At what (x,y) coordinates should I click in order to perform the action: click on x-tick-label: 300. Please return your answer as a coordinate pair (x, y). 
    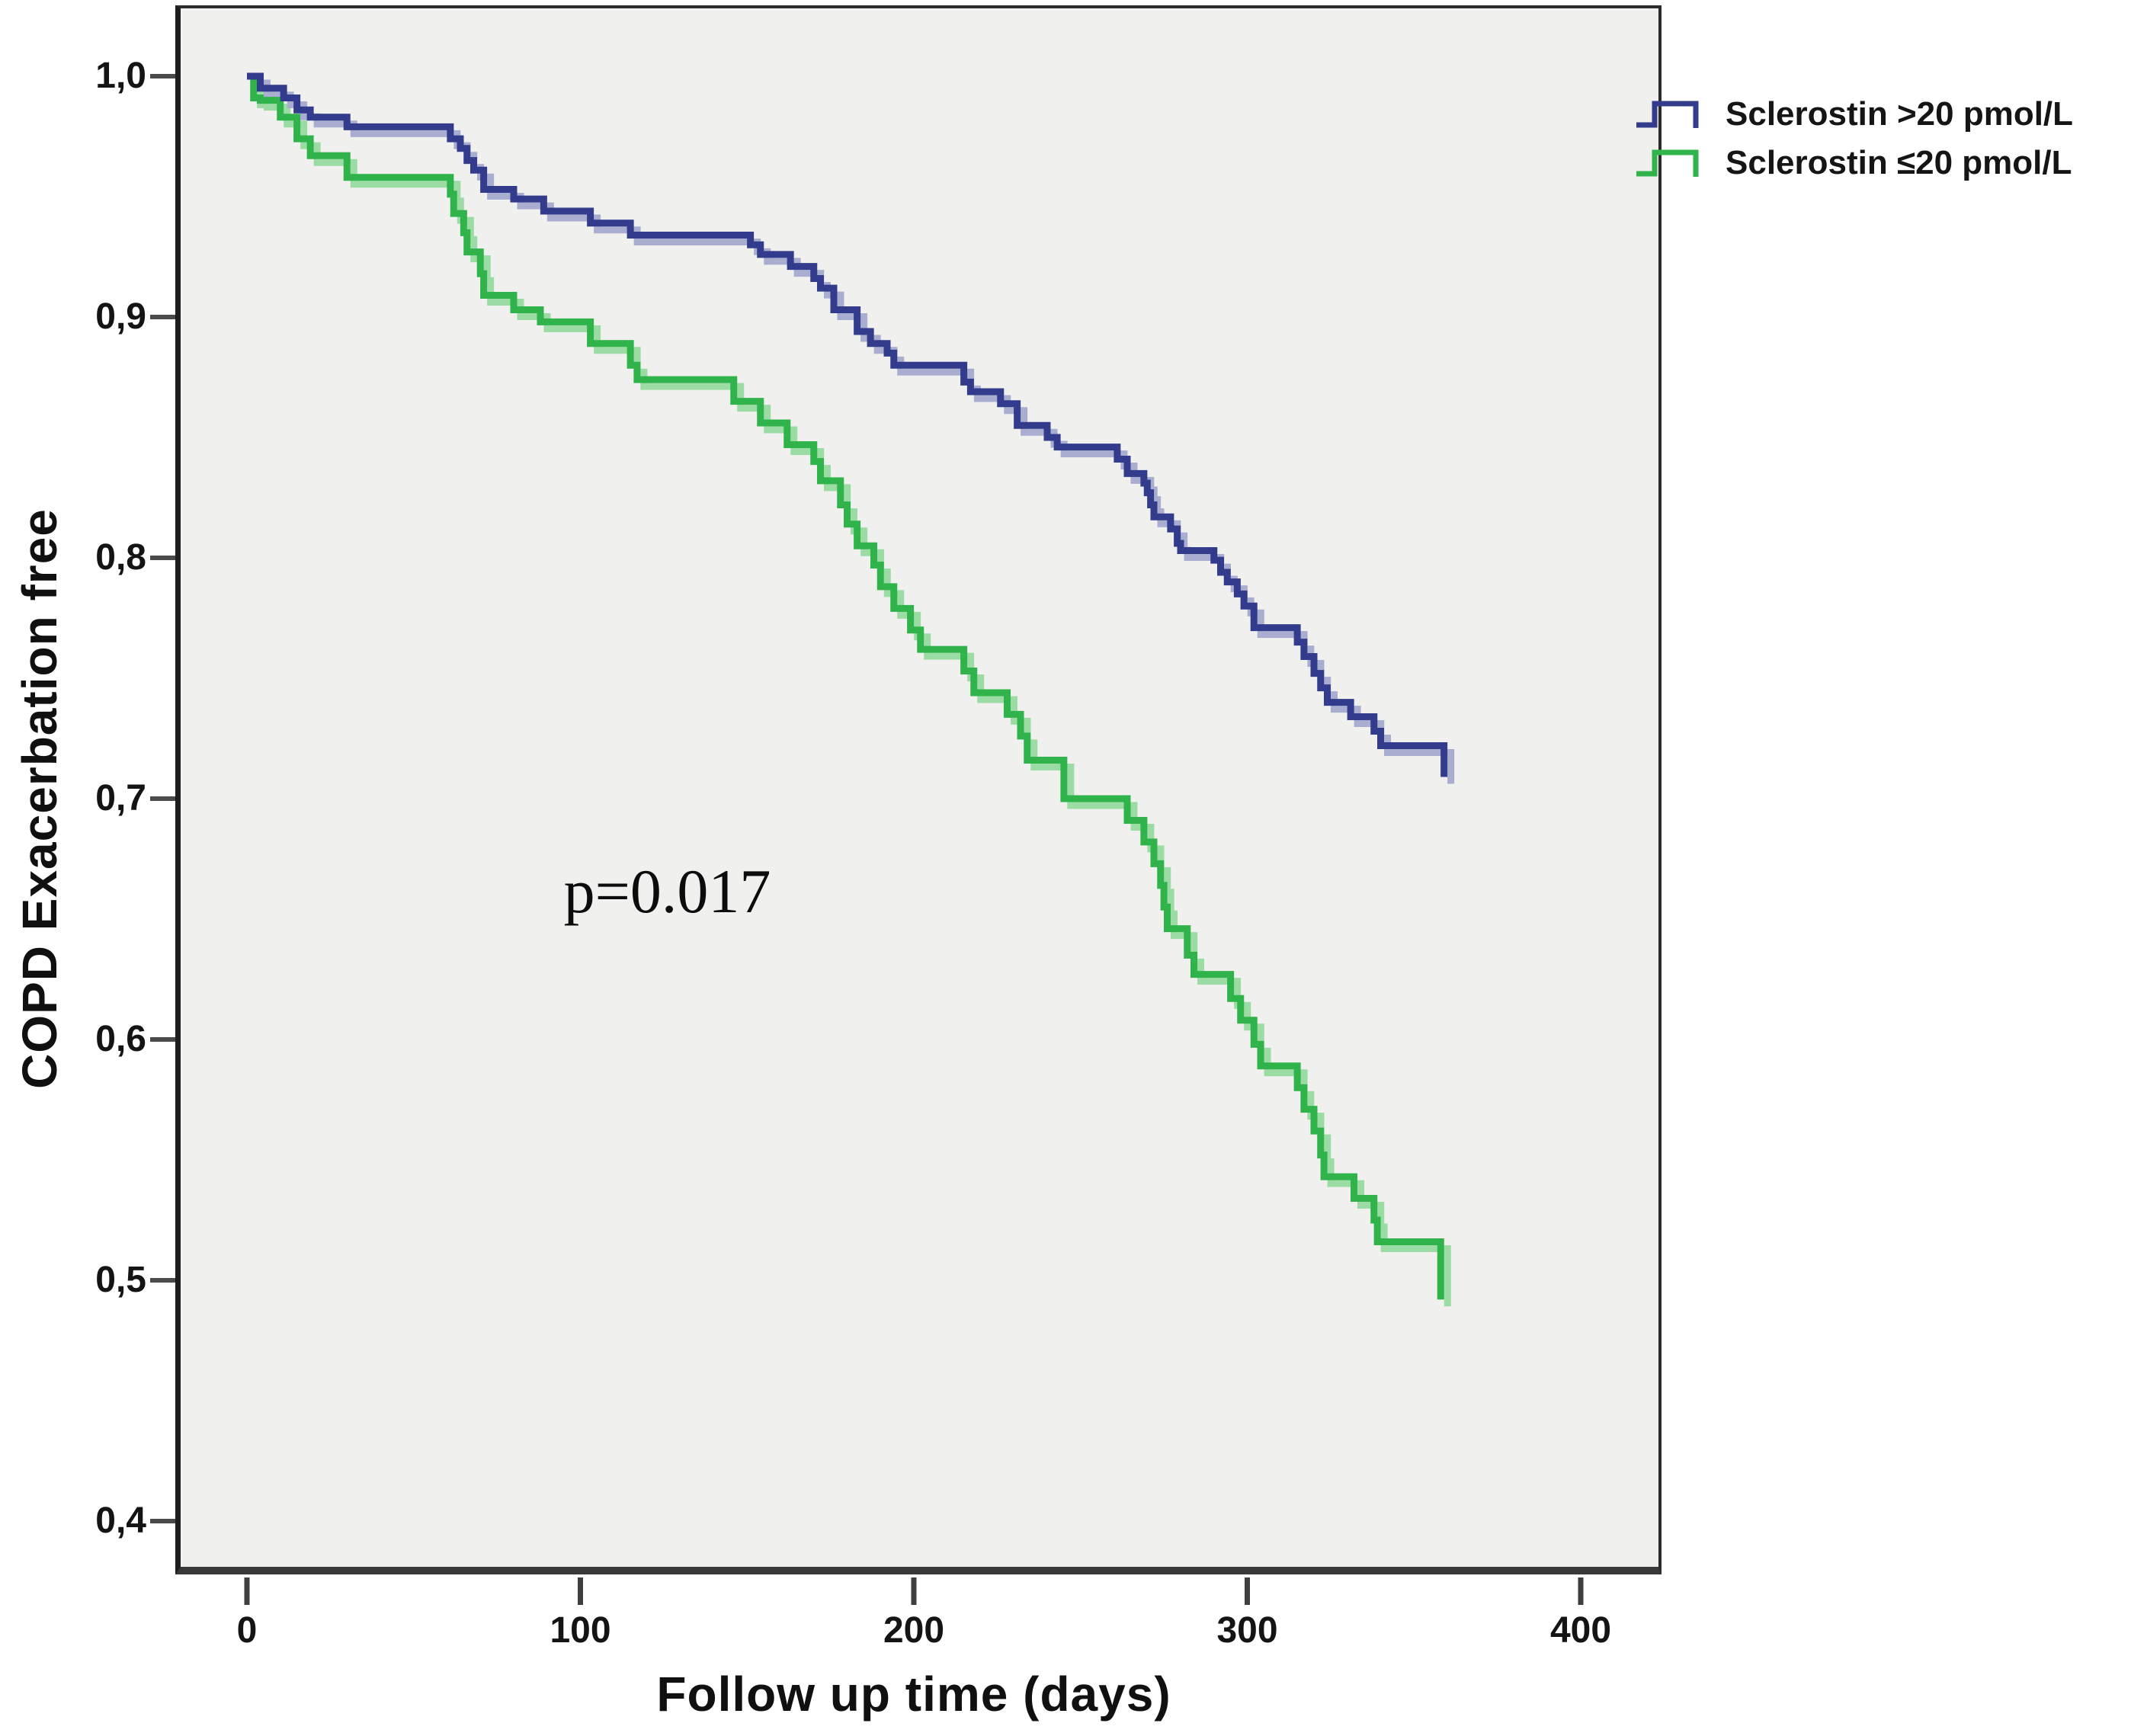
    Looking at the image, I should click on (1247, 1630).